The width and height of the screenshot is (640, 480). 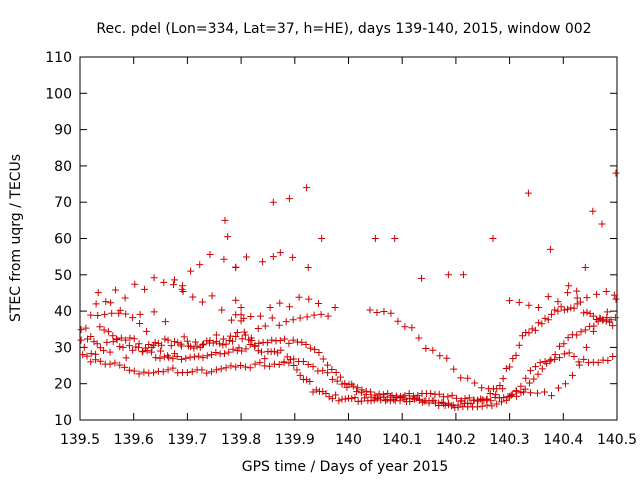 What do you see at coordinates (63, 385) in the screenshot?
I see `y-tick-label: 20` at bounding box center [63, 385].